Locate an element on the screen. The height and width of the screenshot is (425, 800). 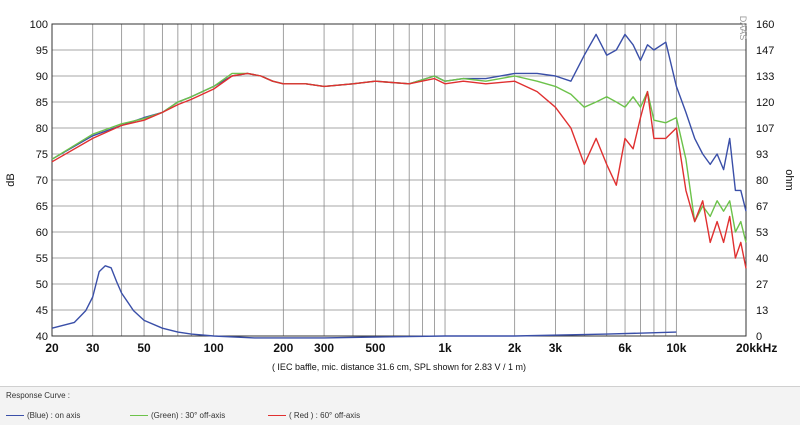
legend-label-blue: (Blue) : on axis is located at coordinates (54, 415).